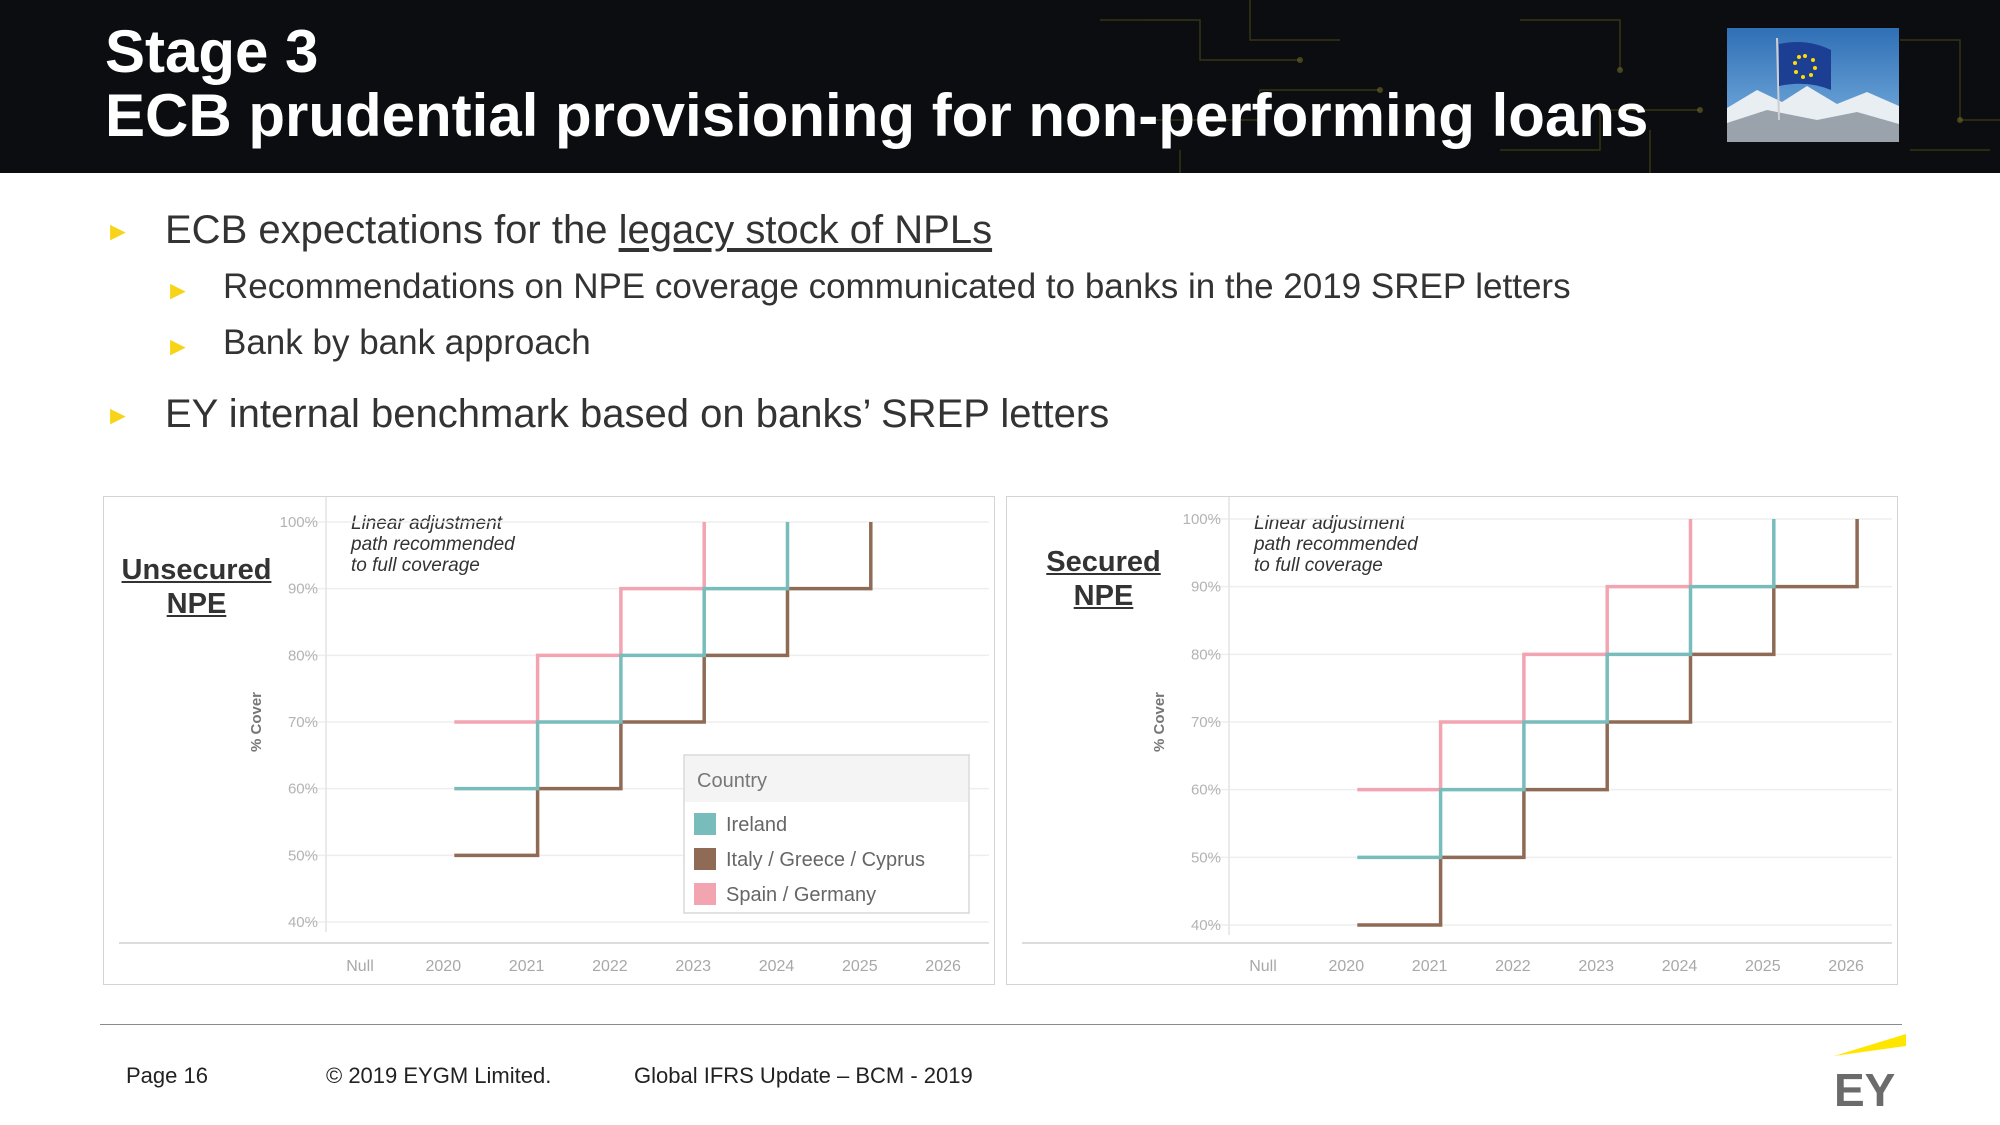 Image resolution: width=2000 pixels, height=1125 pixels. What do you see at coordinates (427, 523) in the screenshot?
I see `note-line-1: Linear adjustment` at bounding box center [427, 523].